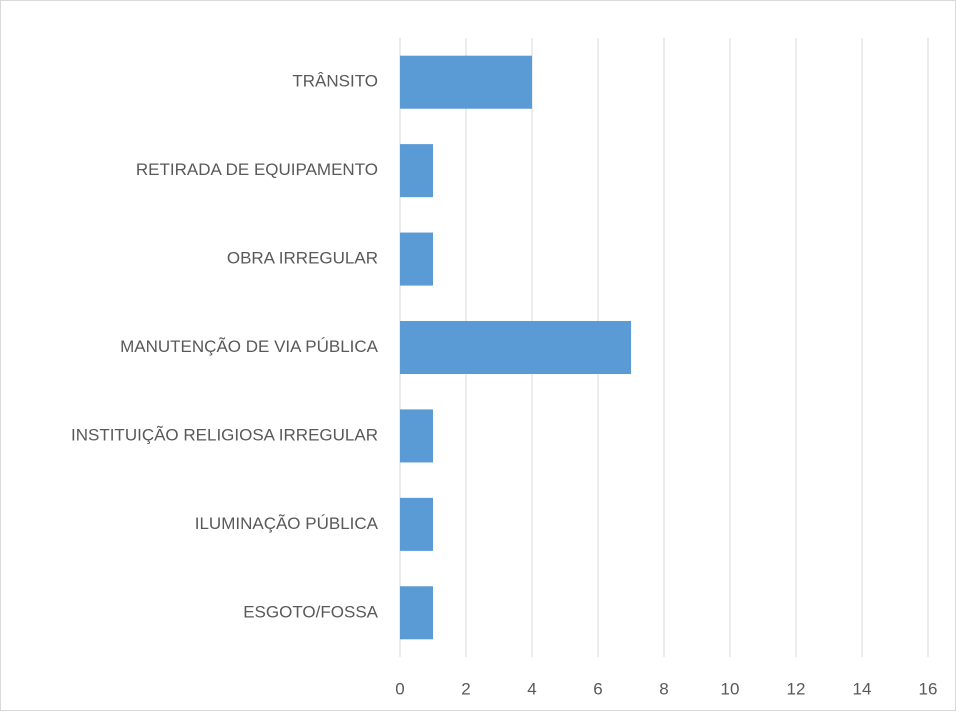  Describe the element at coordinates (597, 688) in the screenshot. I see `x-tick-label: 6` at that location.